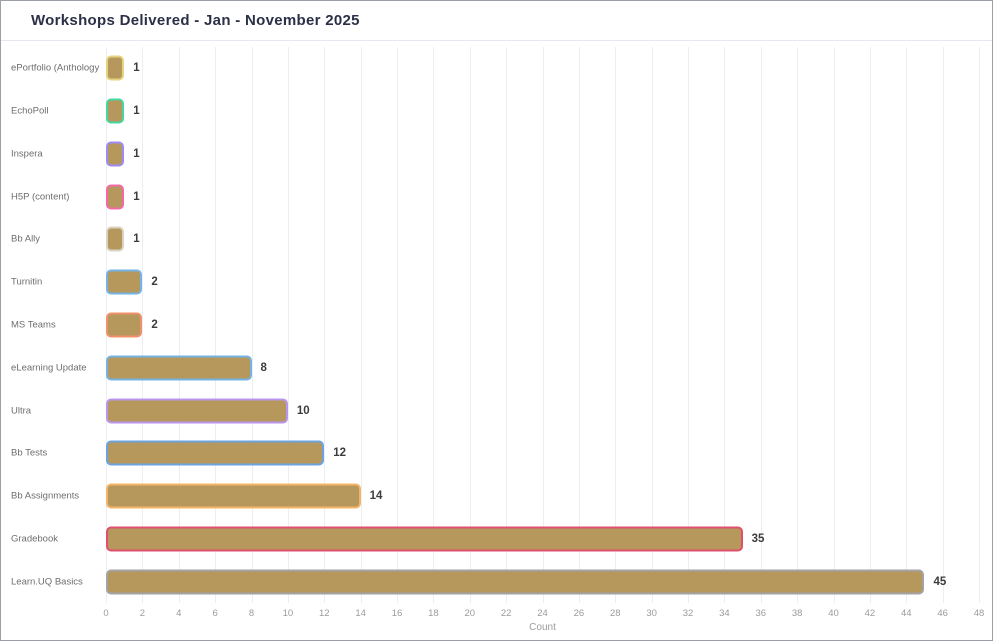 The image size is (993, 641). I want to click on x-tick-label: 24, so click(542, 613).